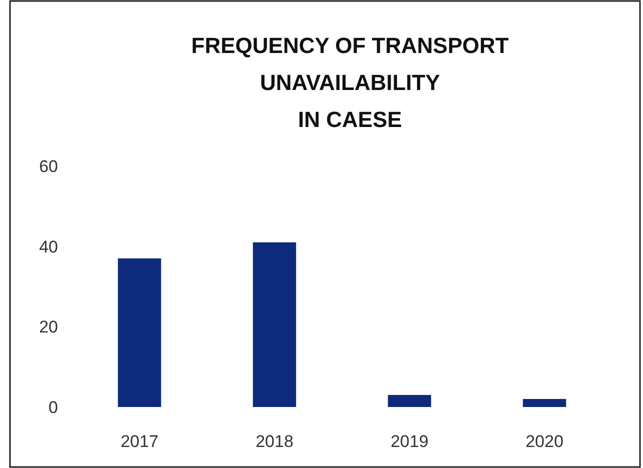 The image size is (643, 468). Describe the element at coordinates (48, 327) in the screenshot. I see `y-tick-label: 20` at that location.